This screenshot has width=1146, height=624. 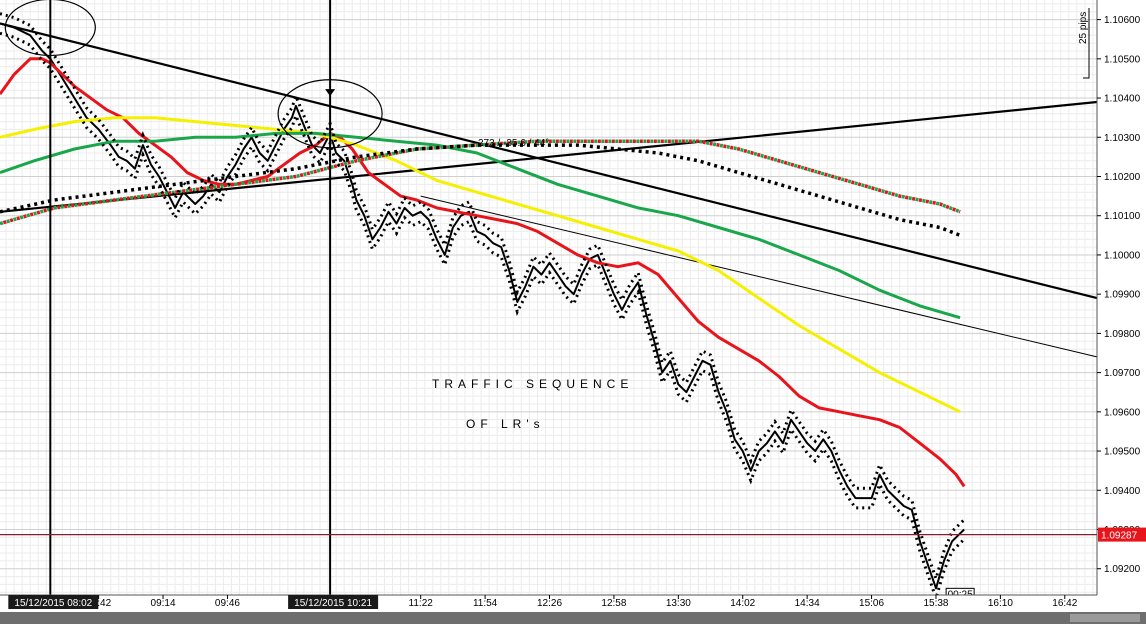 What do you see at coordinates (549, 603) in the screenshot?
I see `time-tick-label: 12:26` at bounding box center [549, 603].